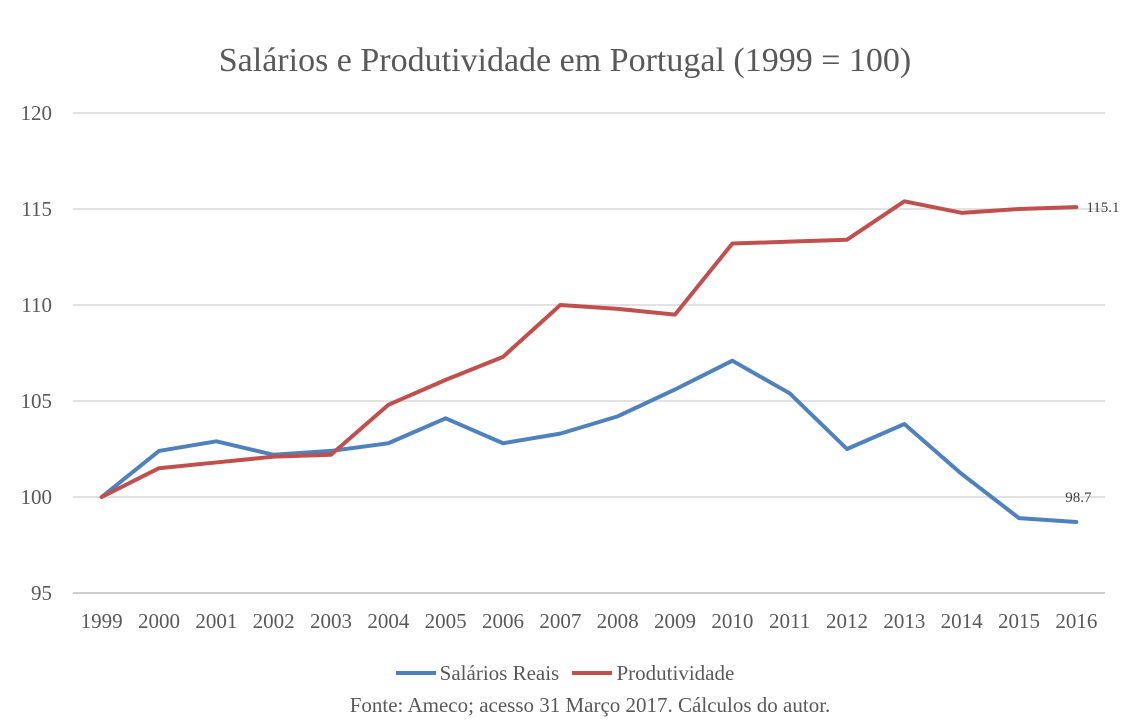  I want to click on x-tick-label: 2015, so click(1019, 621).